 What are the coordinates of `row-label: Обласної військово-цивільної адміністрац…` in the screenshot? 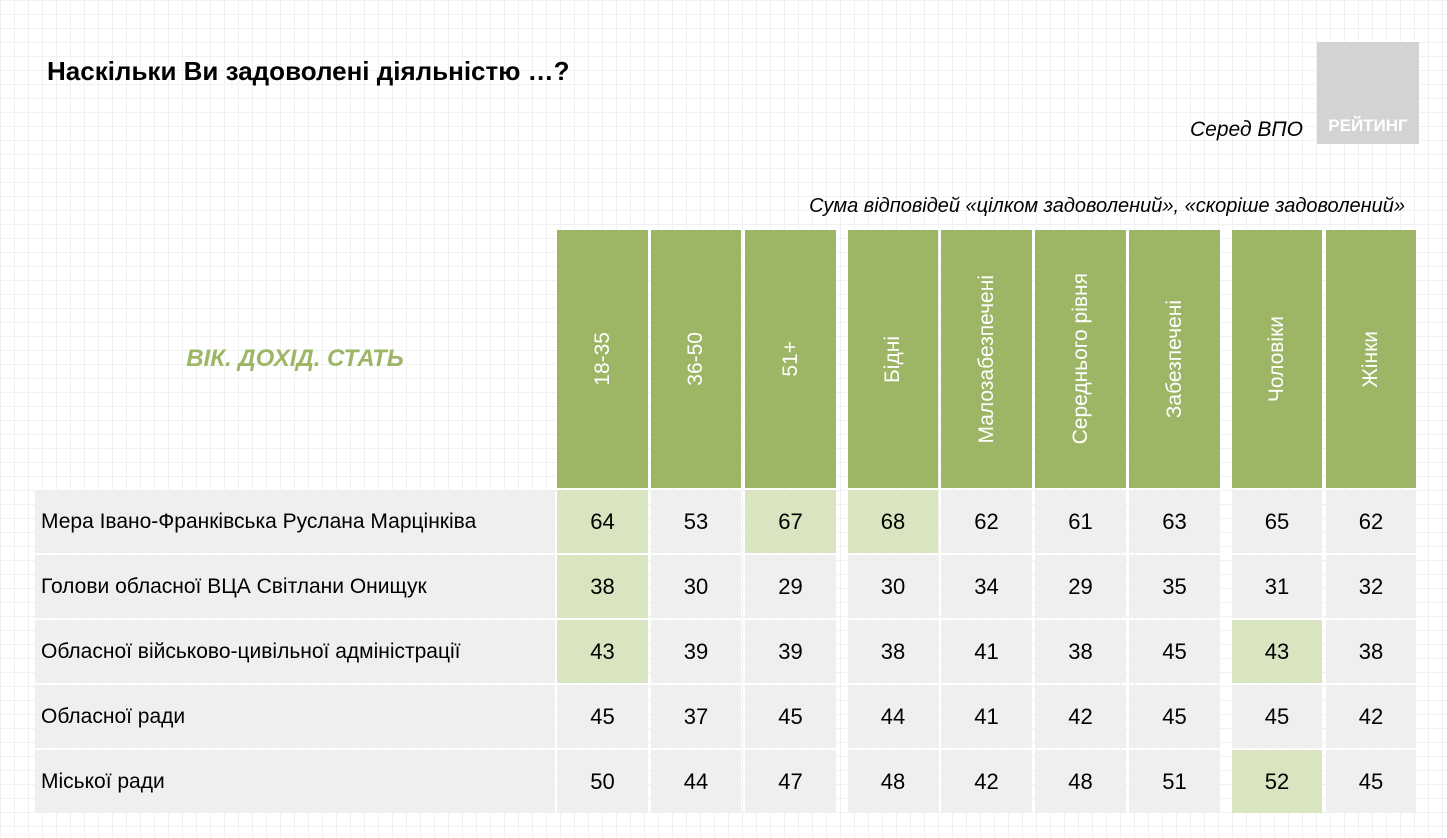 It's located at (295, 651).